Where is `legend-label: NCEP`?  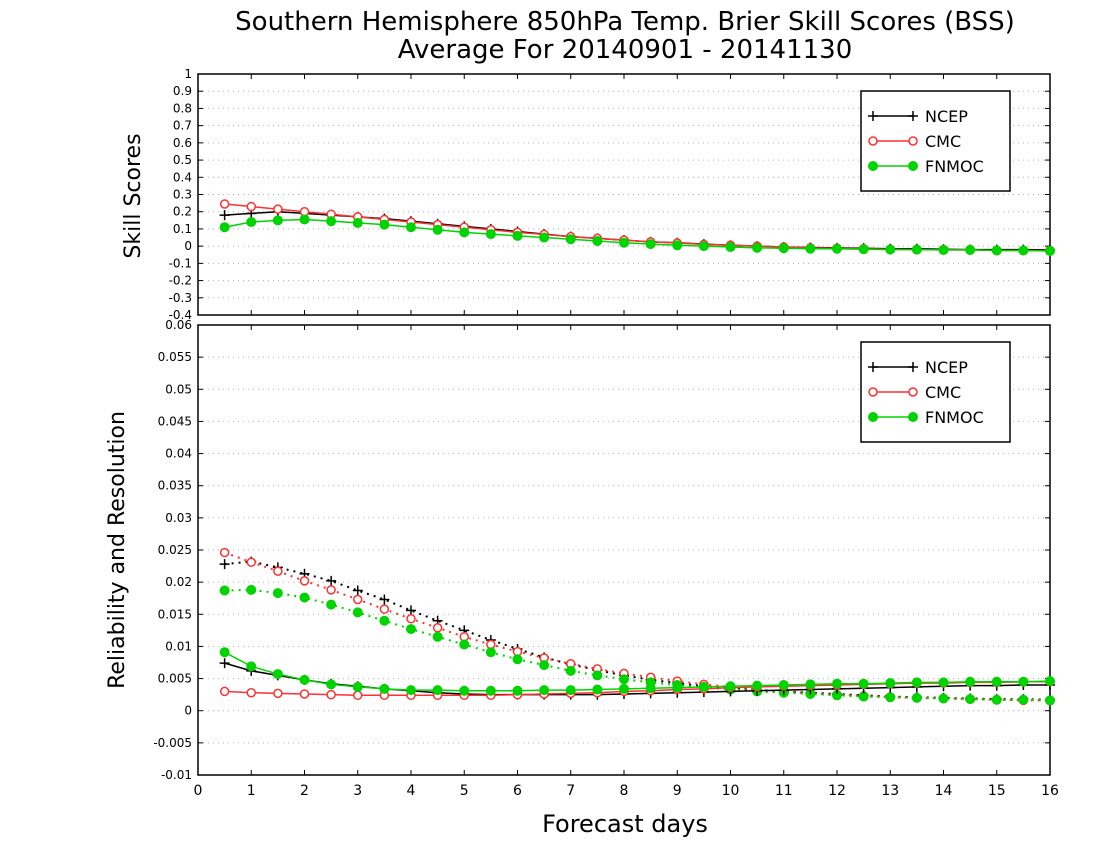
legend-label: NCEP is located at coordinates (946, 116).